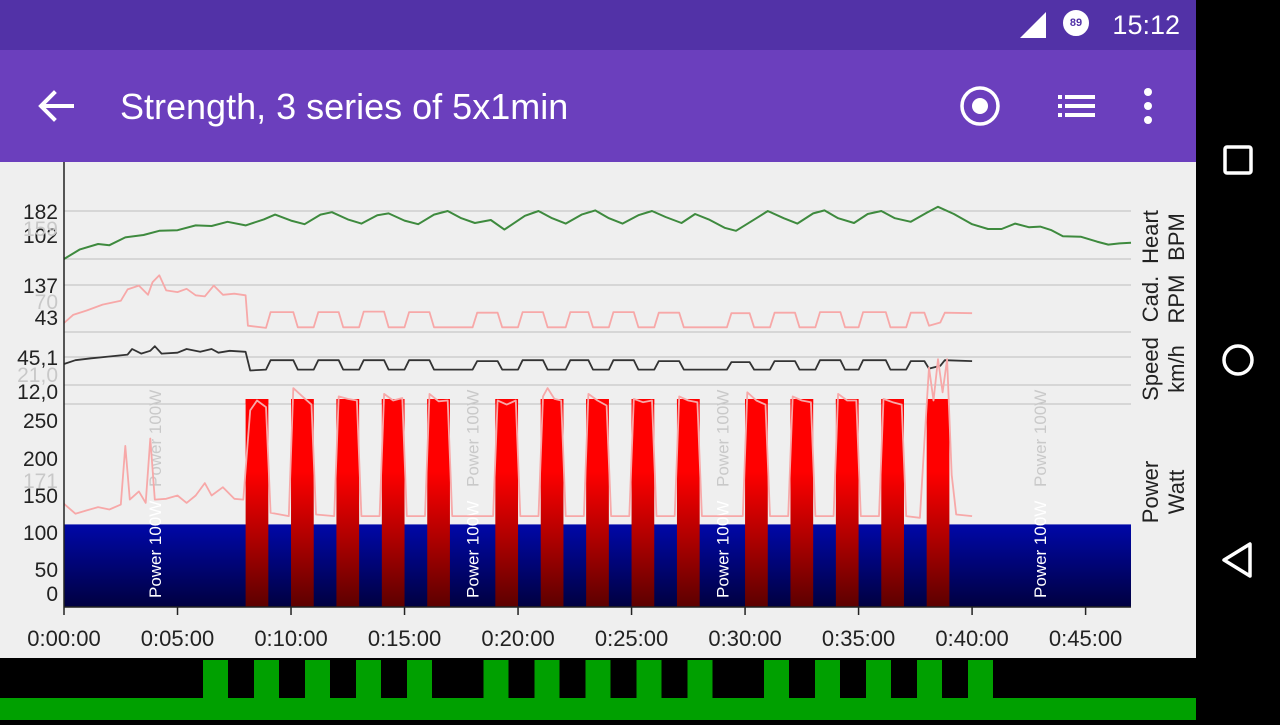 Image resolution: width=1280 pixels, height=725 pixels. I want to click on speed-overlay-value: 21,0, so click(37, 375).